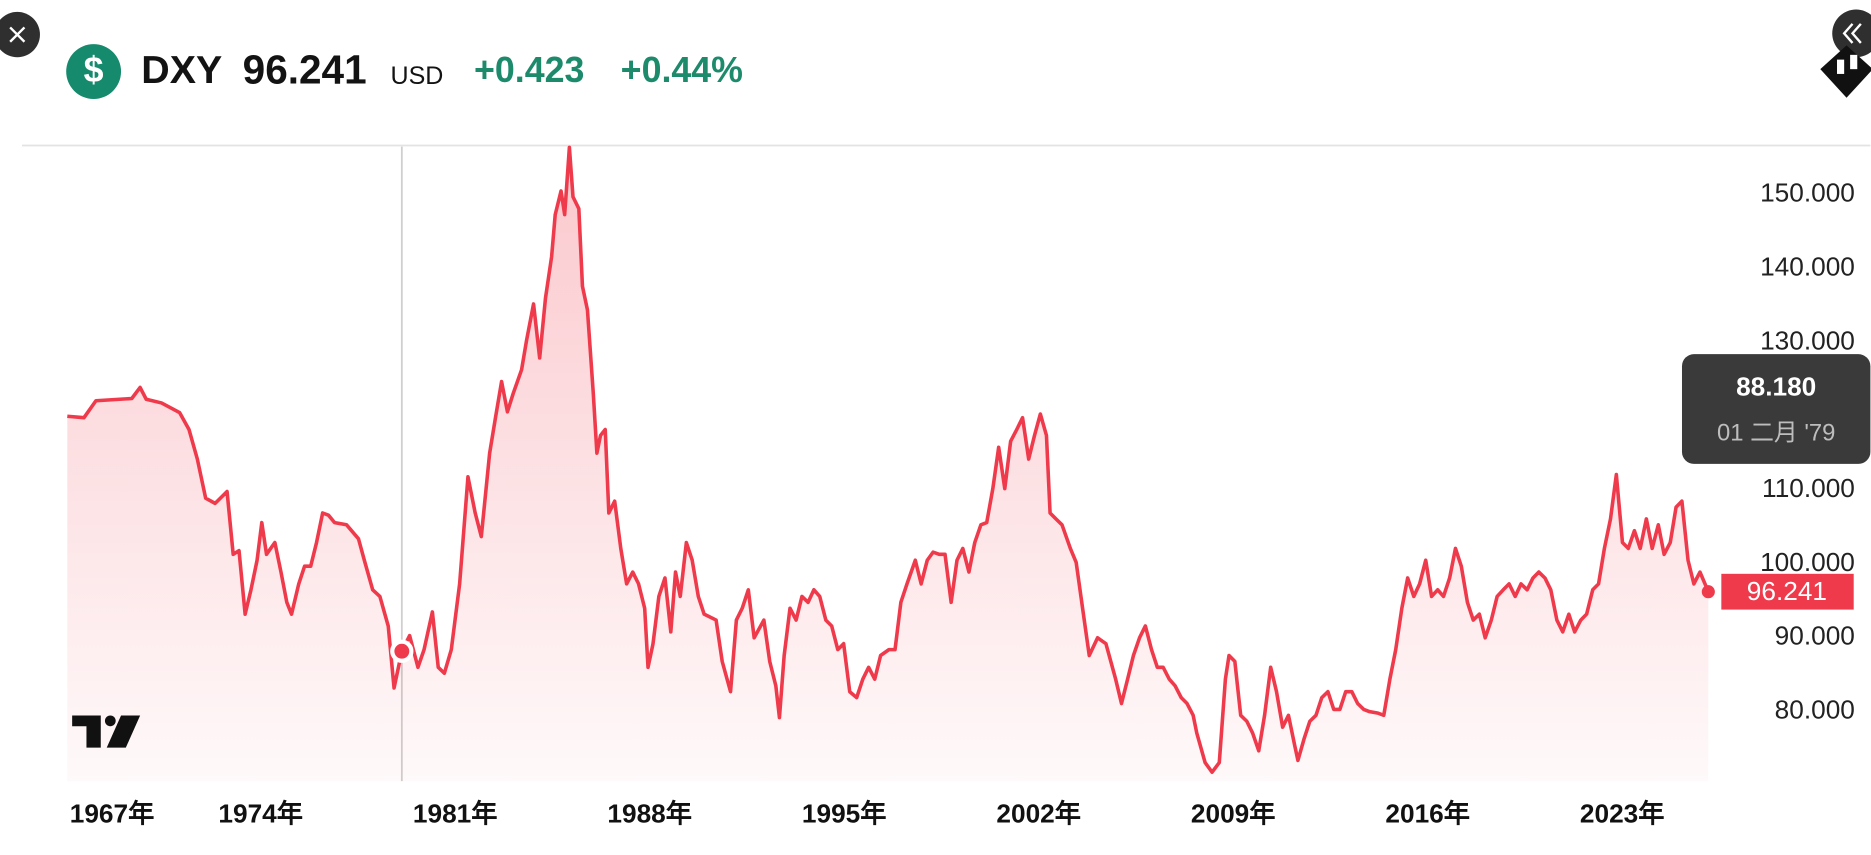  I want to click on change: +0.423, so click(529, 70).